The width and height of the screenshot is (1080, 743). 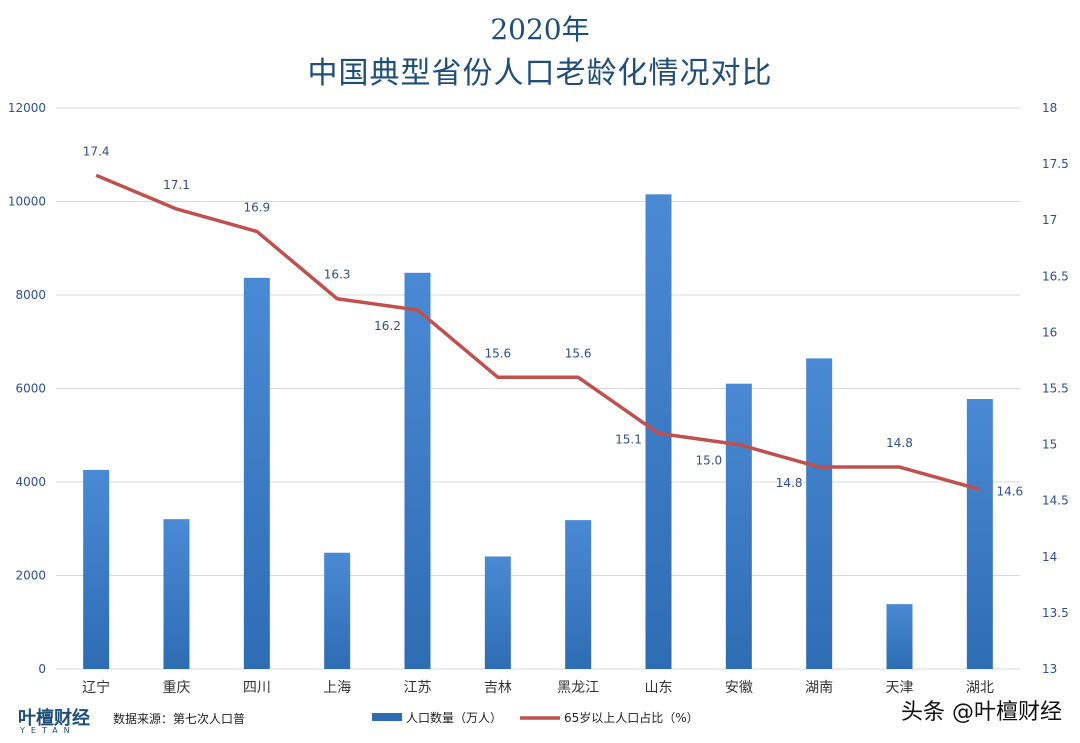 What do you see at coordinates (337, 275) in the screenshot?
I see `line-data-label: 16.3` at bounding box center [337, 275].